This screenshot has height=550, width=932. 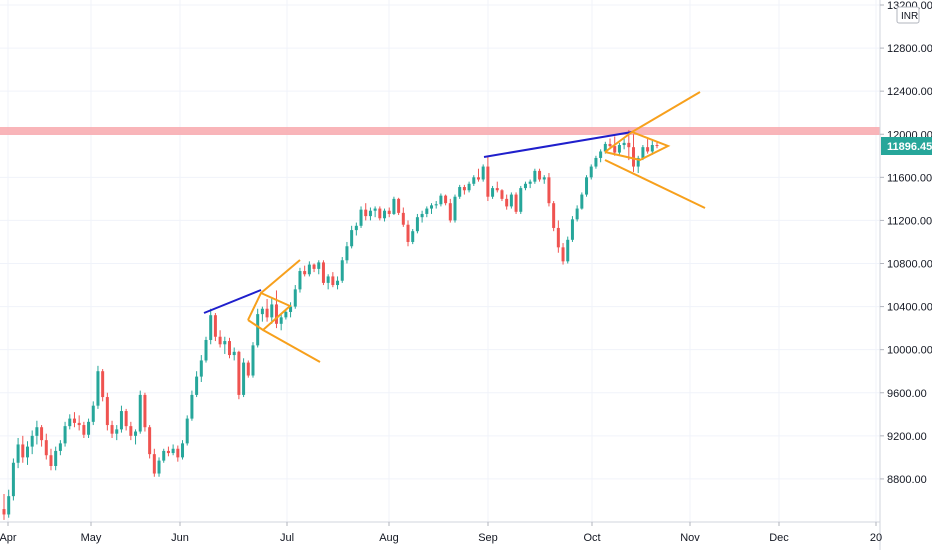 I want to click on pennant-2-upper-line, so click(x=666, y=112).